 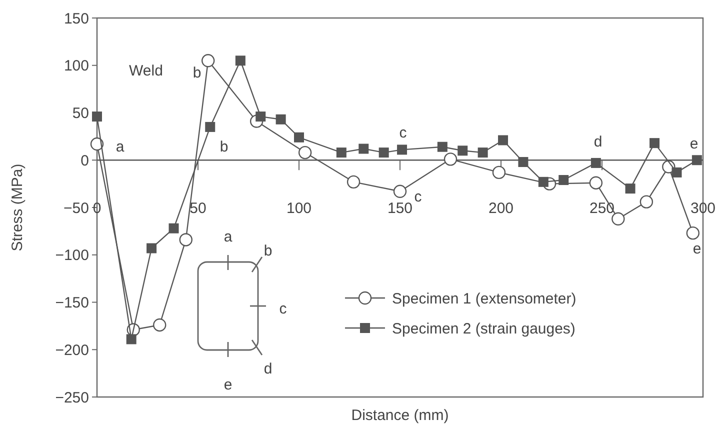 I want to click on y-tick-label: 50, so click(x=80, y=113).